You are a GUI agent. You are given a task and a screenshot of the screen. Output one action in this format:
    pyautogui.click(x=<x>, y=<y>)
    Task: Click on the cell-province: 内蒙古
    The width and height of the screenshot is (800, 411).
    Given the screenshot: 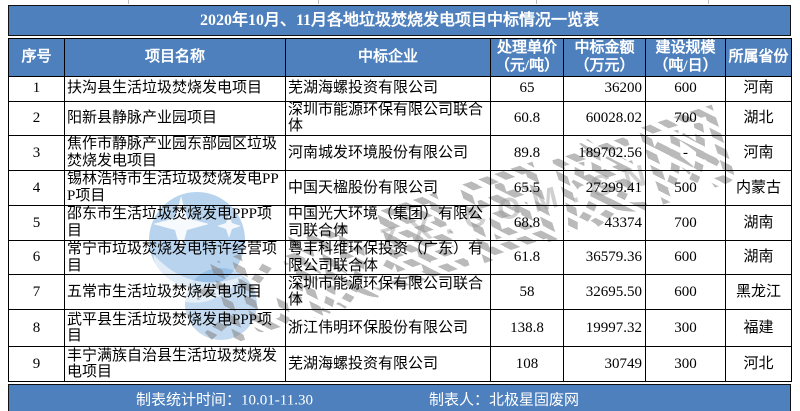 What is the action you would take?
    pyautogui.click(x=758, y=188)
    